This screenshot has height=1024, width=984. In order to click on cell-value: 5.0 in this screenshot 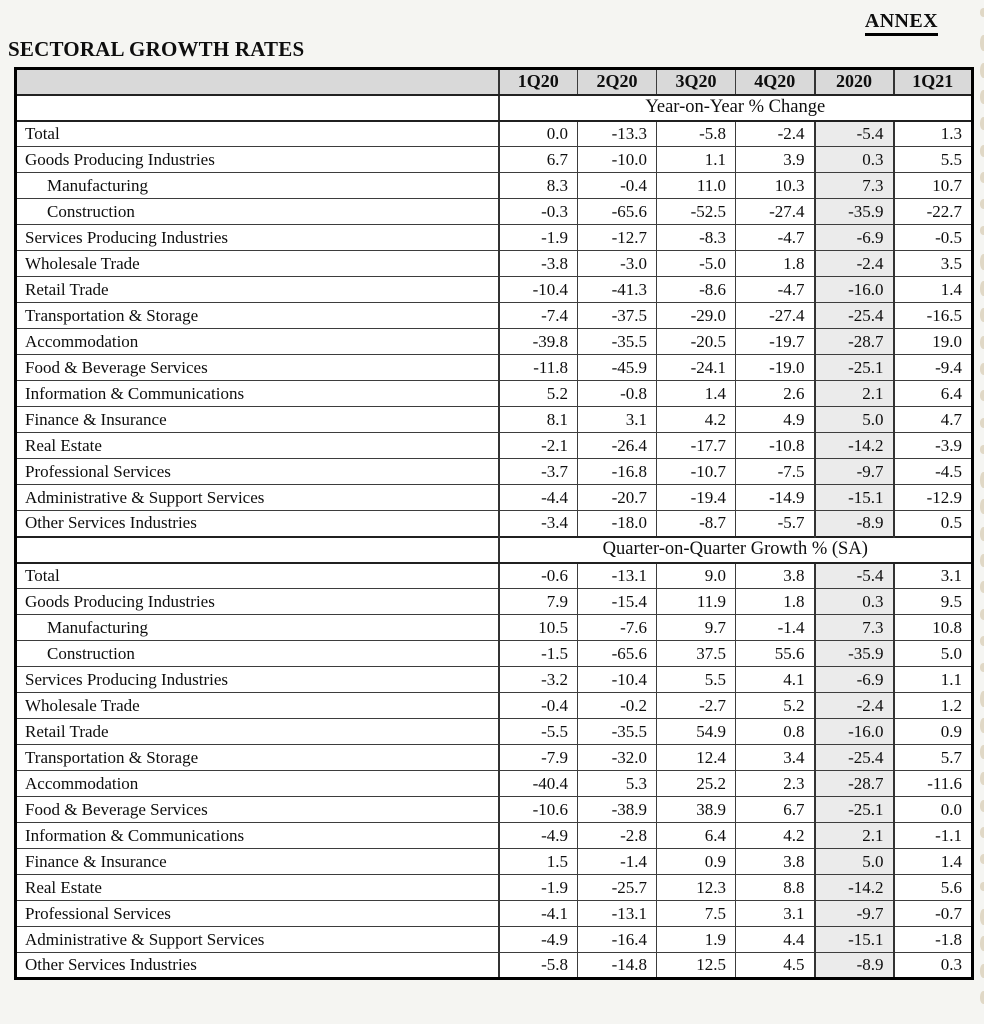, I will do `click(933, 653)`.